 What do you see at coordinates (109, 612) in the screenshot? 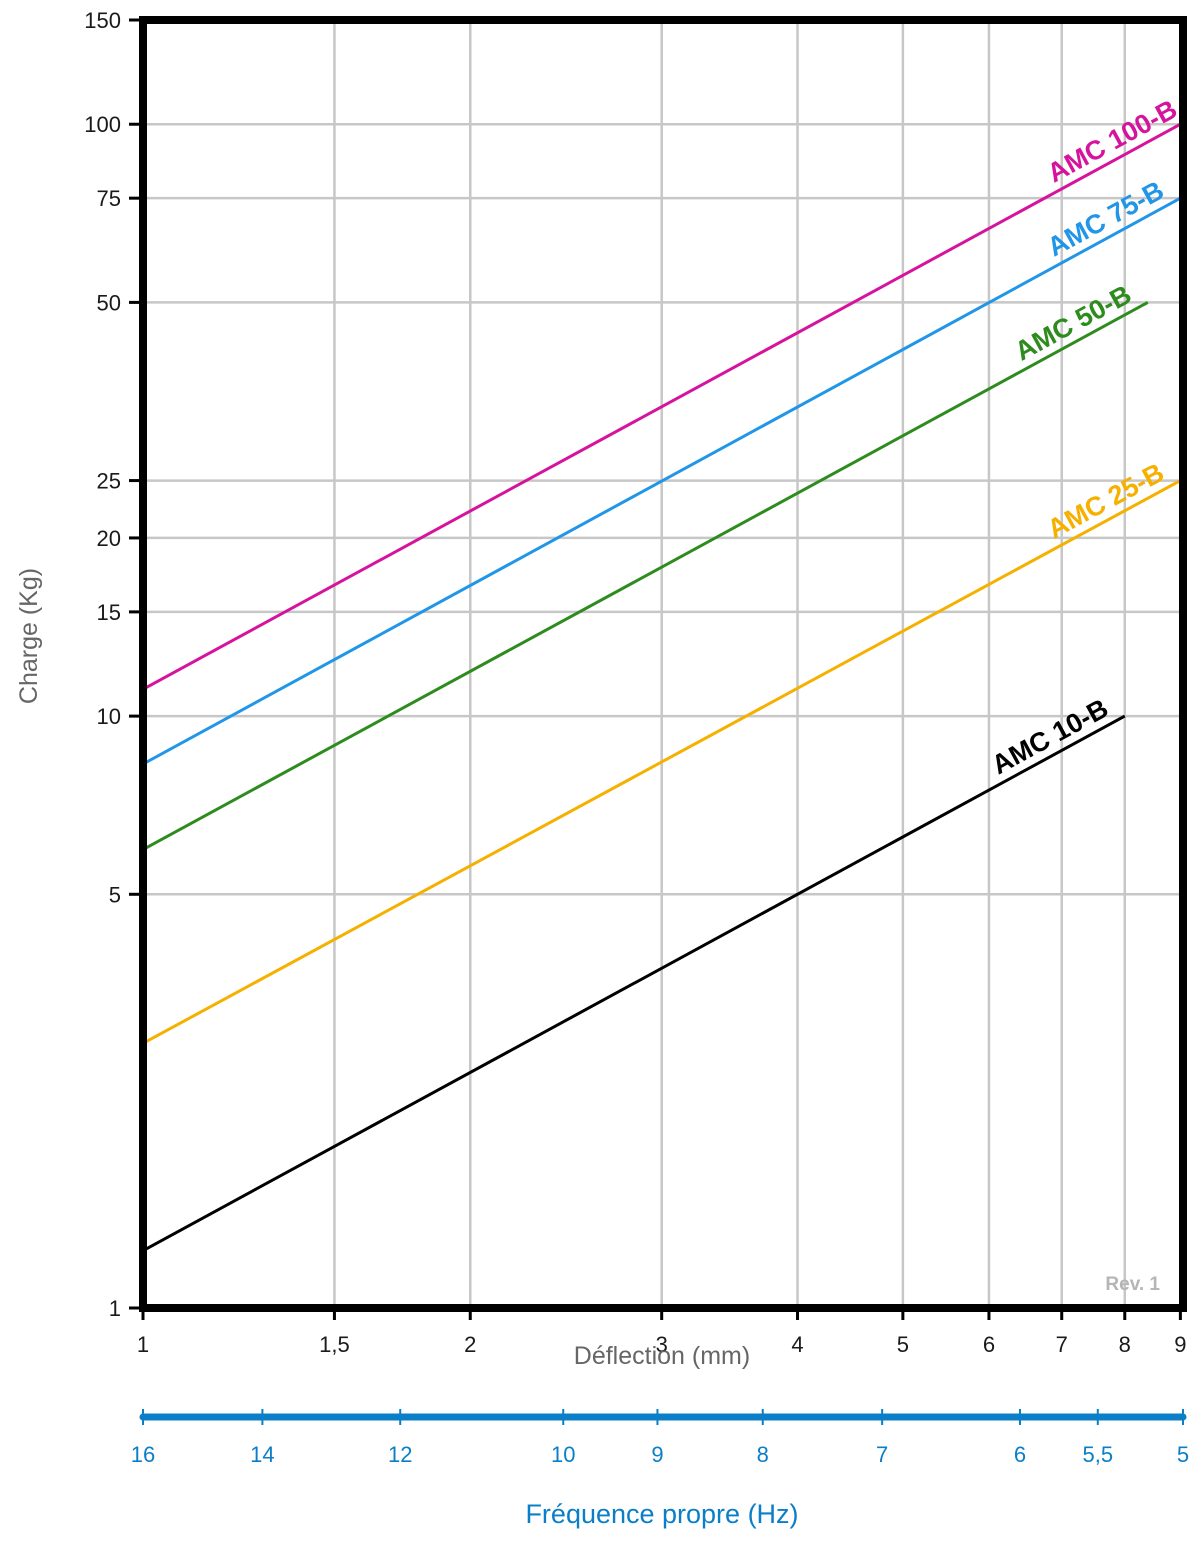
I see `y-tick-label: 15` at bounding box center [109, 612].